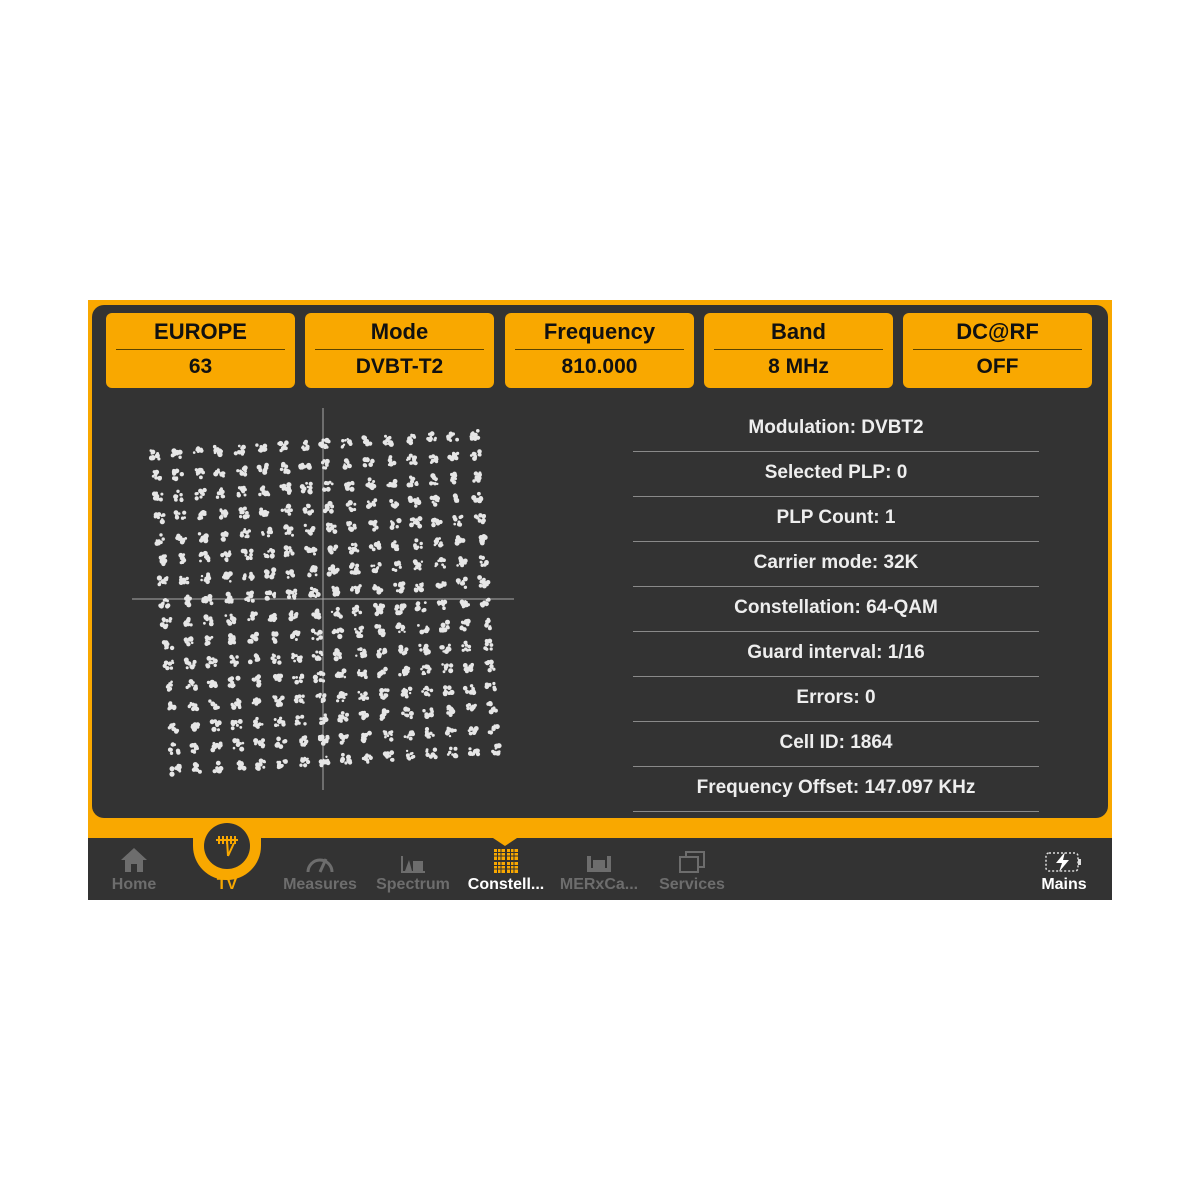 This screenshot has height=1200, width=1200. Describe the element at coordinates (413, 864) in the screenshot. I see `spectrum-icon` at that location.